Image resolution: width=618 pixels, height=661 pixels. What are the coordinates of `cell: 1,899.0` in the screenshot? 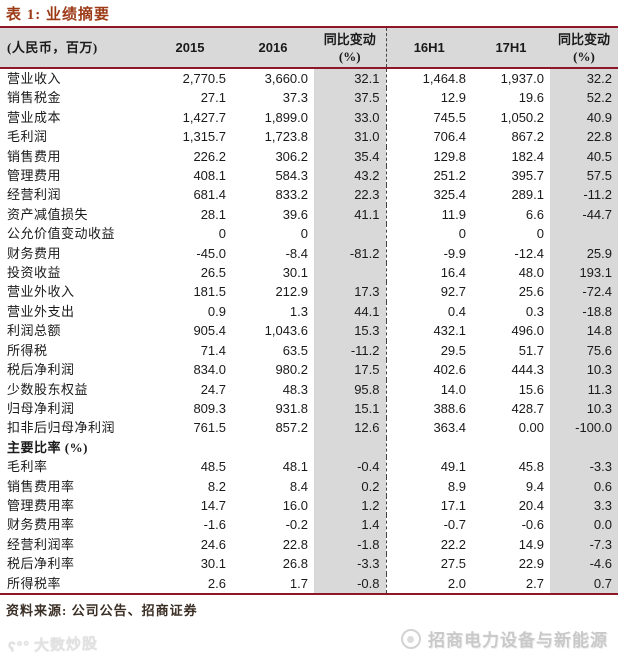 It's located at (286, 117).